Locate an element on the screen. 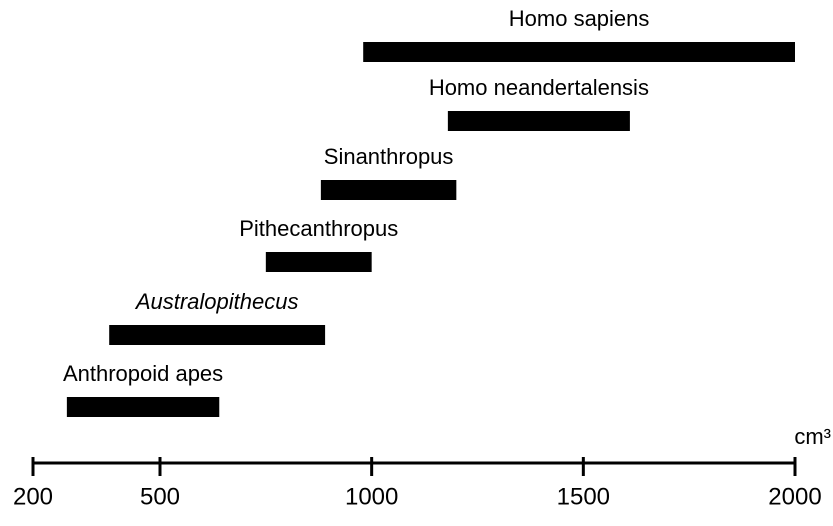 This screenshot has height=526, width=833. bar-label: Pithecanthropus is located at coordinates (318, 228).